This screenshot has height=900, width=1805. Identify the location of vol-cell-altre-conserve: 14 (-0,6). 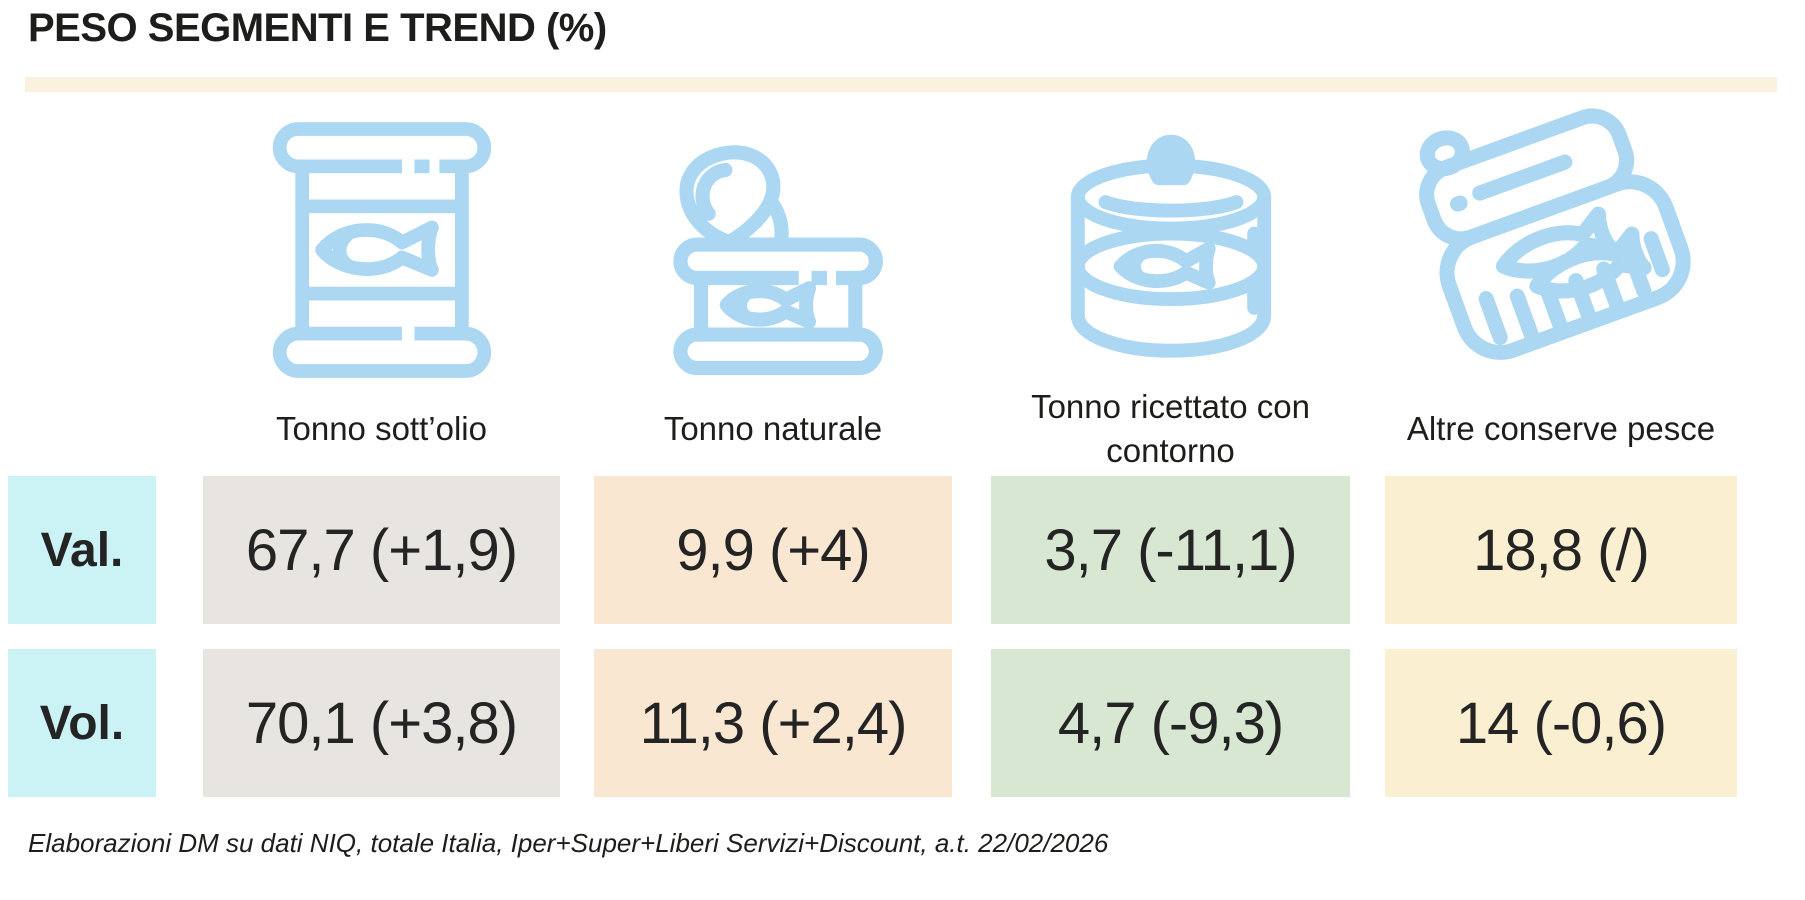
(1561, 723).